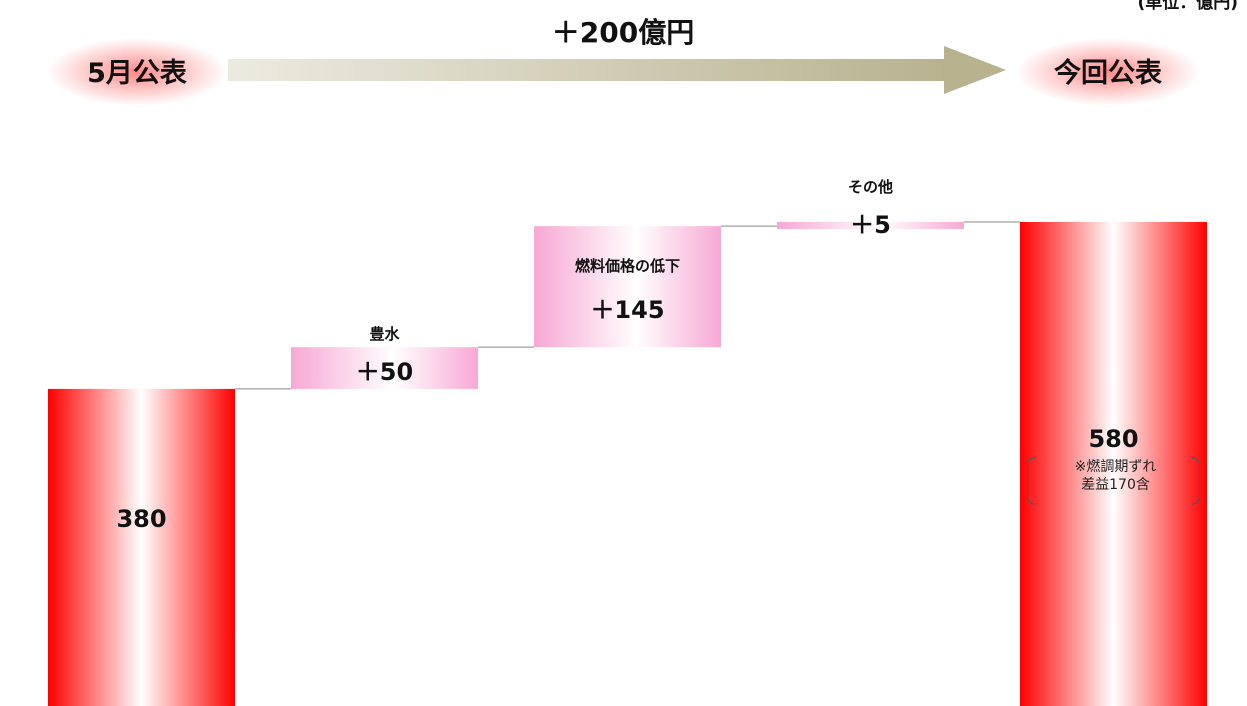 This screenshot has width=1247, height=706. Describe the element at coordinates (141, 519) in the screenshot. I see `bar-value-0: 380` at that location.